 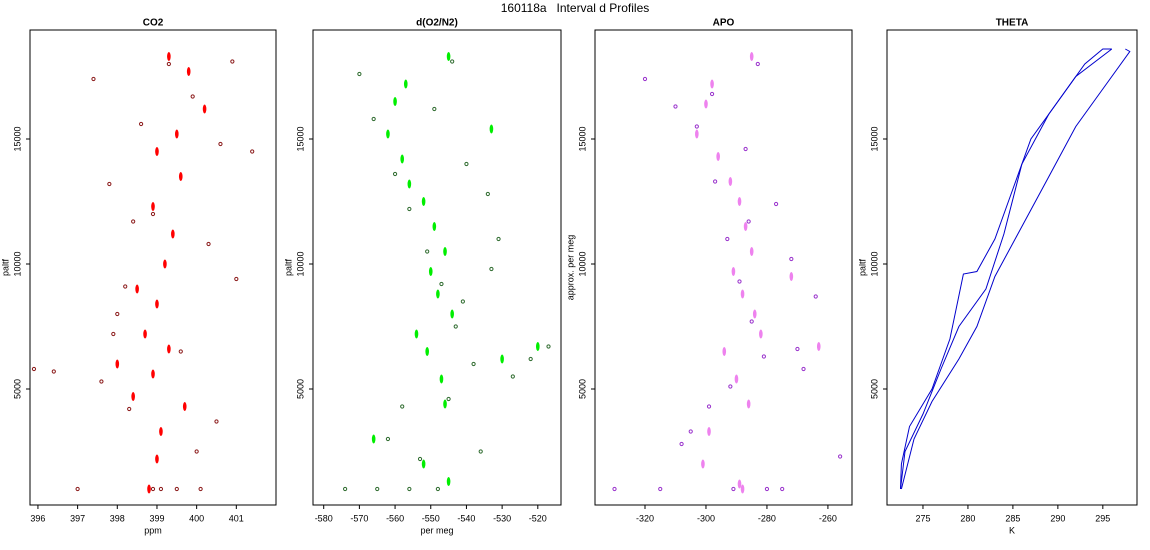 What do you see at coordinates (1006, 269) in the screenshot?
I see `profile-line` at bounding box center [1006, 269].